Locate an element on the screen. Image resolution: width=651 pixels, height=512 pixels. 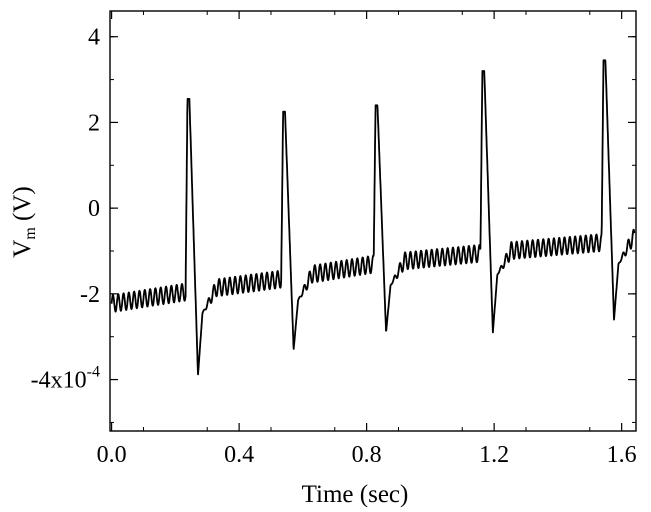
y-tick-label: 4 is located at coordinates (94, 38).